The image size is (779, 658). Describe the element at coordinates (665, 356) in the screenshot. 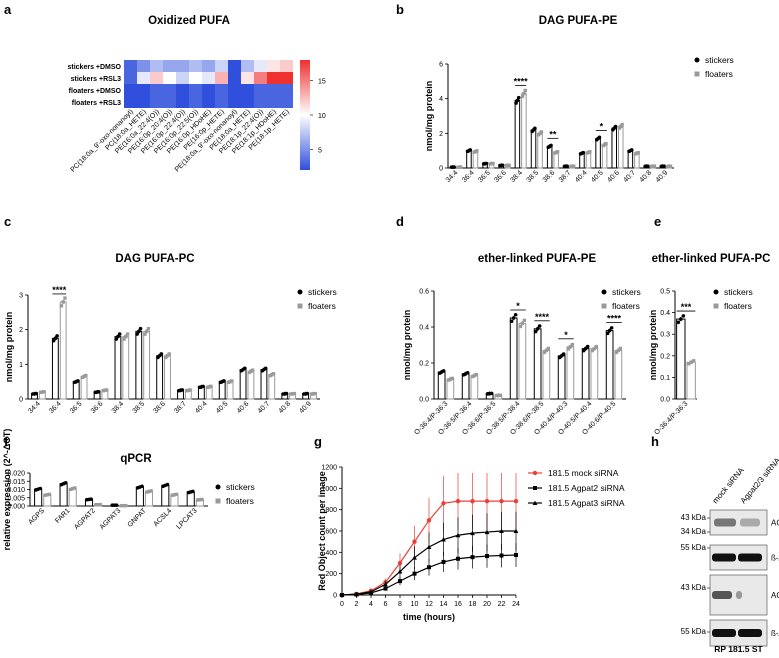

I see `y-tick-label: 0.2` at that location.